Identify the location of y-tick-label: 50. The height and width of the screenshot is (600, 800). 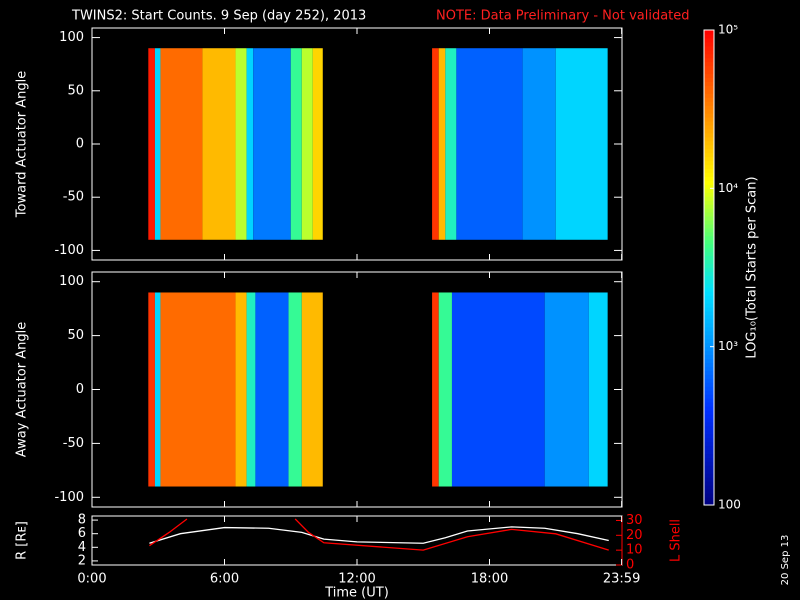
(75, 90).